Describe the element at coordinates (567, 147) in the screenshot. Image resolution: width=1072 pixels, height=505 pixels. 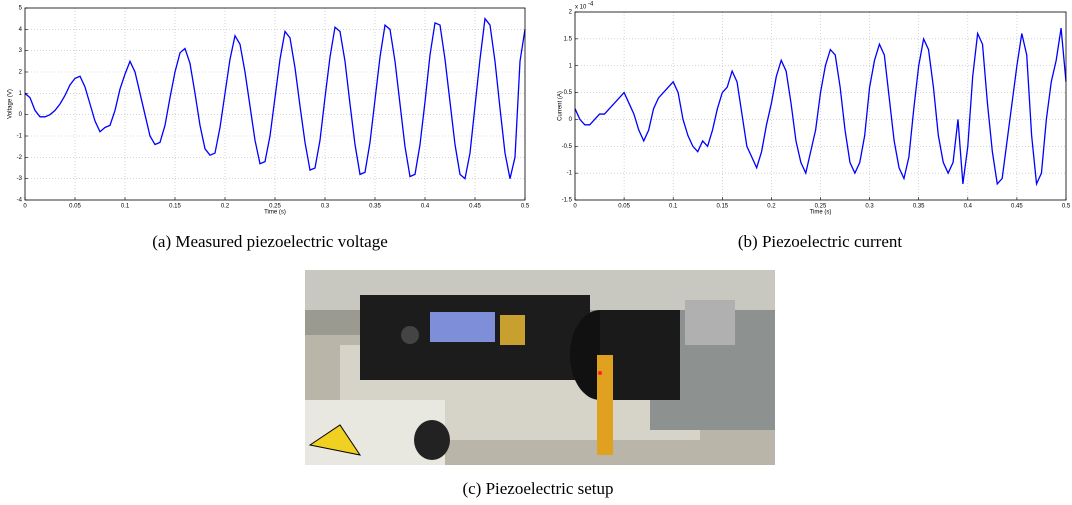
I see `y-tick-label: -0.5` at that location.